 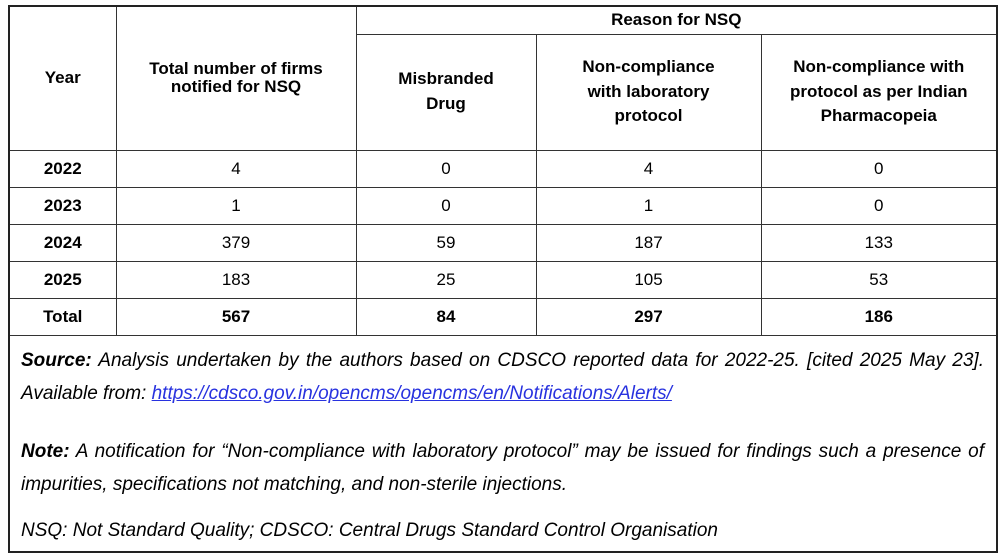 I want to click on total-firms-cell: 567, so click(x=236, y=316).